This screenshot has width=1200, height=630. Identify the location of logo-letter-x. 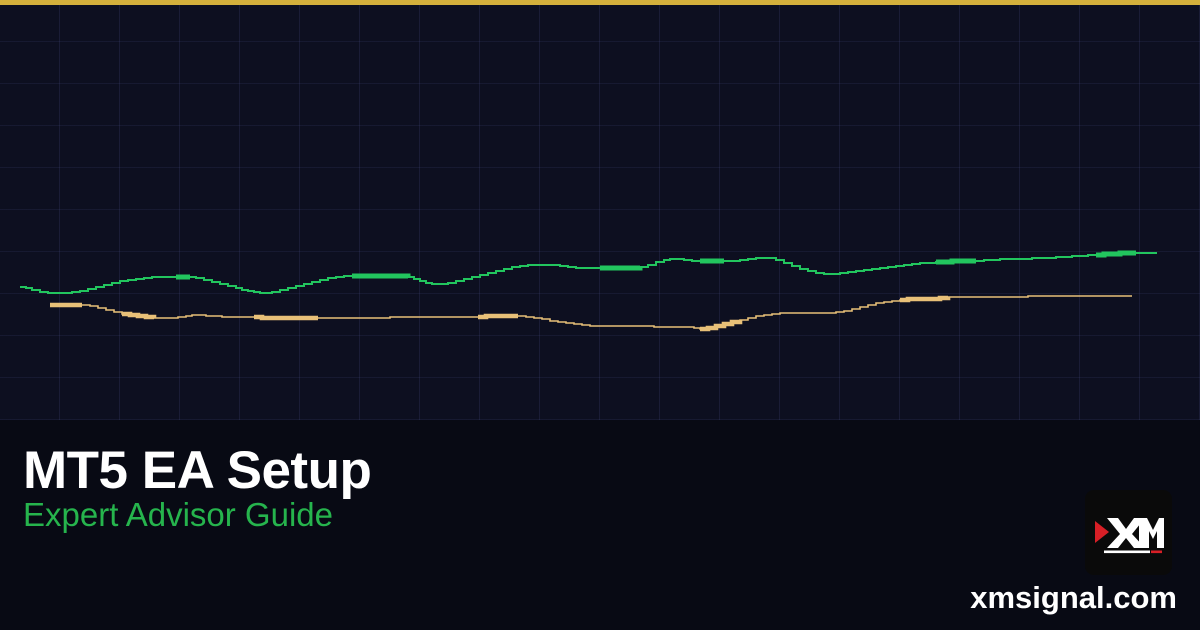
(1125, 532).